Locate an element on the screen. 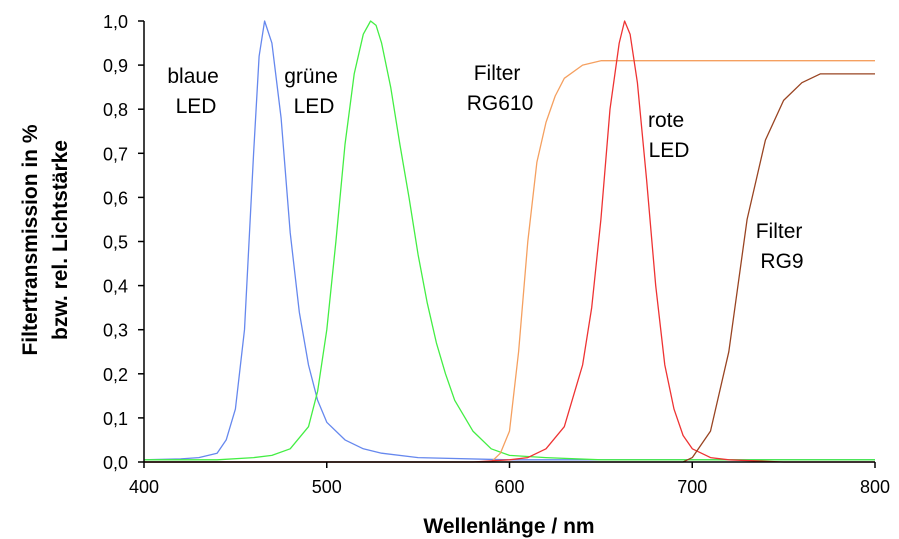  x-tick-label: 500 is located at coordinates (327, 487).